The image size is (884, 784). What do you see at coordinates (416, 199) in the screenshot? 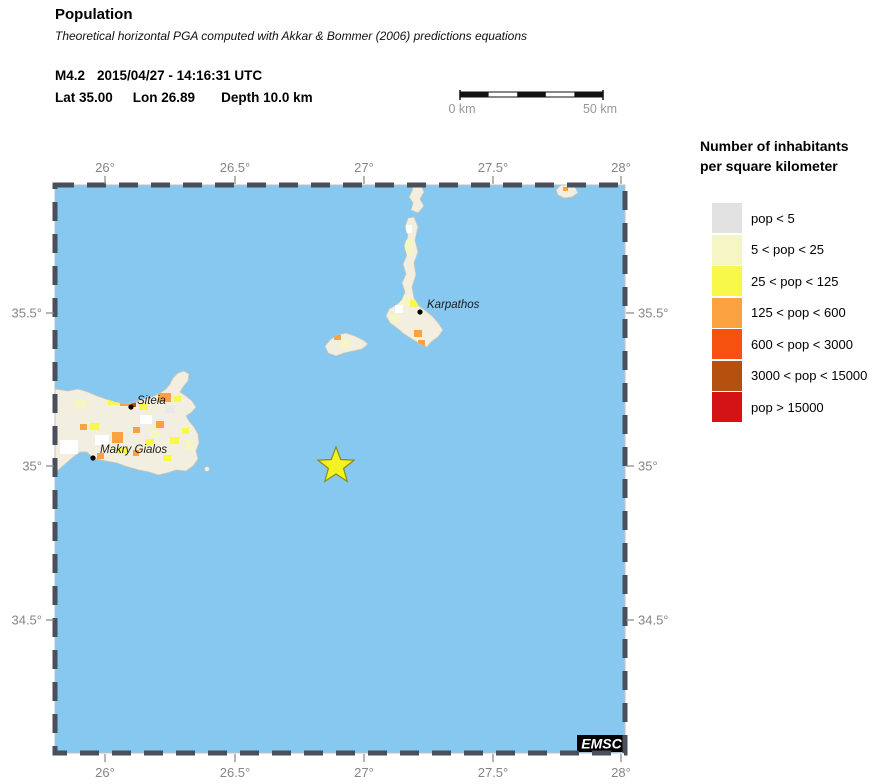
I see `island-saria` at bounding box center [416, 199].